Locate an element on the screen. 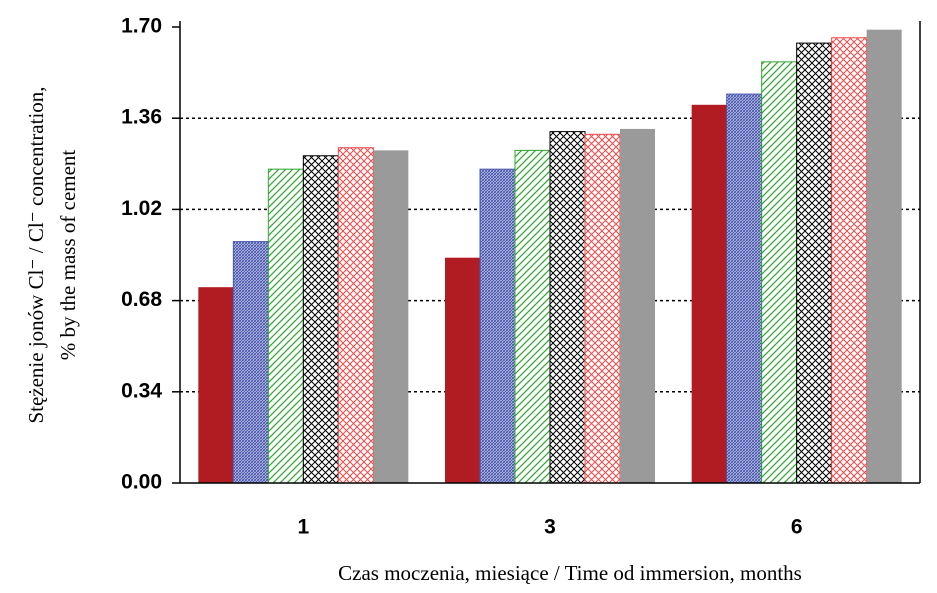 The width and height of the screenshot is (937, 593). y-tick-label: 1.70 is located at coordinates (141, 26).